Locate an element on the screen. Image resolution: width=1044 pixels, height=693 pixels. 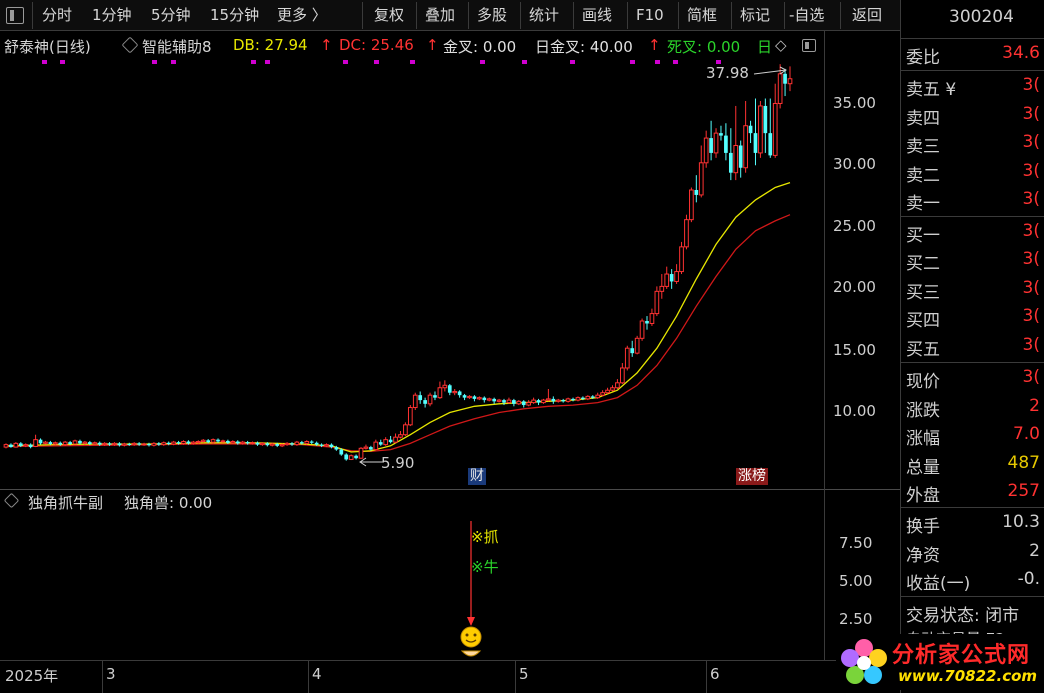
change-label: 涨跌 is located at coordinates (923, 411).